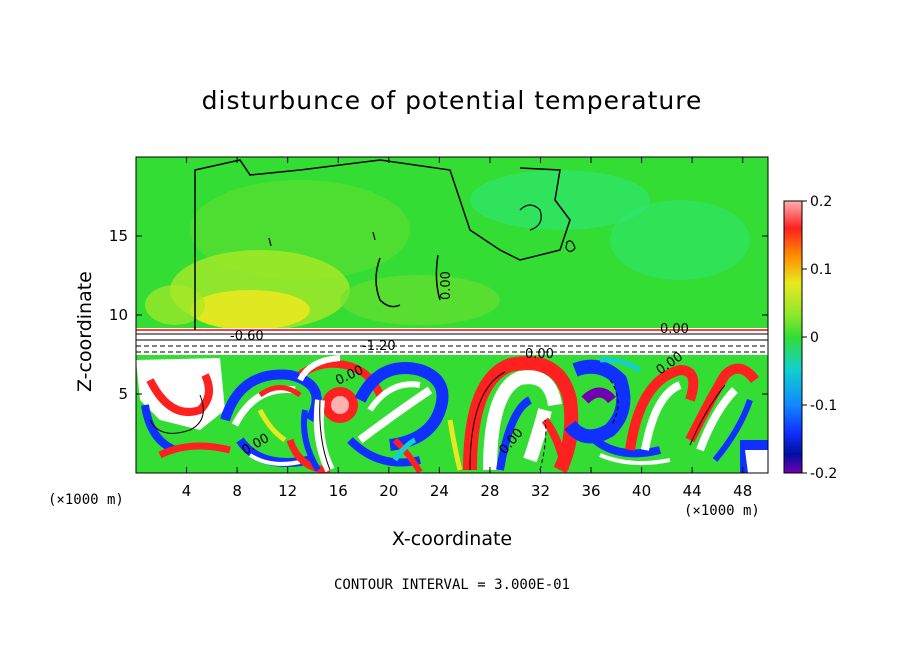  I want to click on y-tick-label: 10, so click(118, 315).